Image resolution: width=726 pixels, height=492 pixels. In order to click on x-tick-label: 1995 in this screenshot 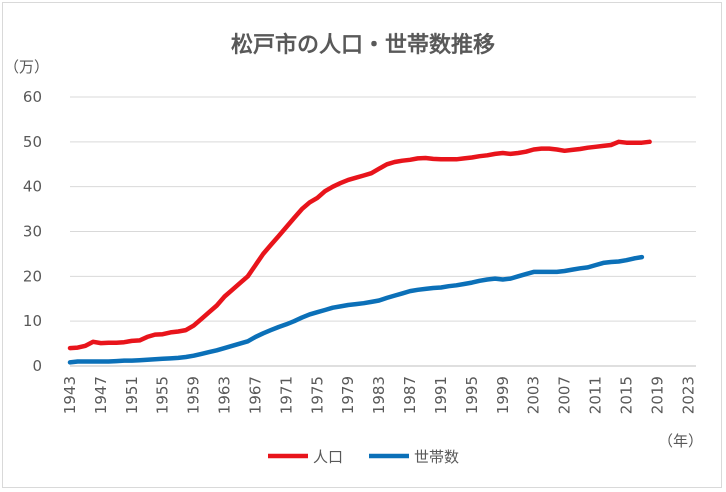, I will do `click(472, 395)`.